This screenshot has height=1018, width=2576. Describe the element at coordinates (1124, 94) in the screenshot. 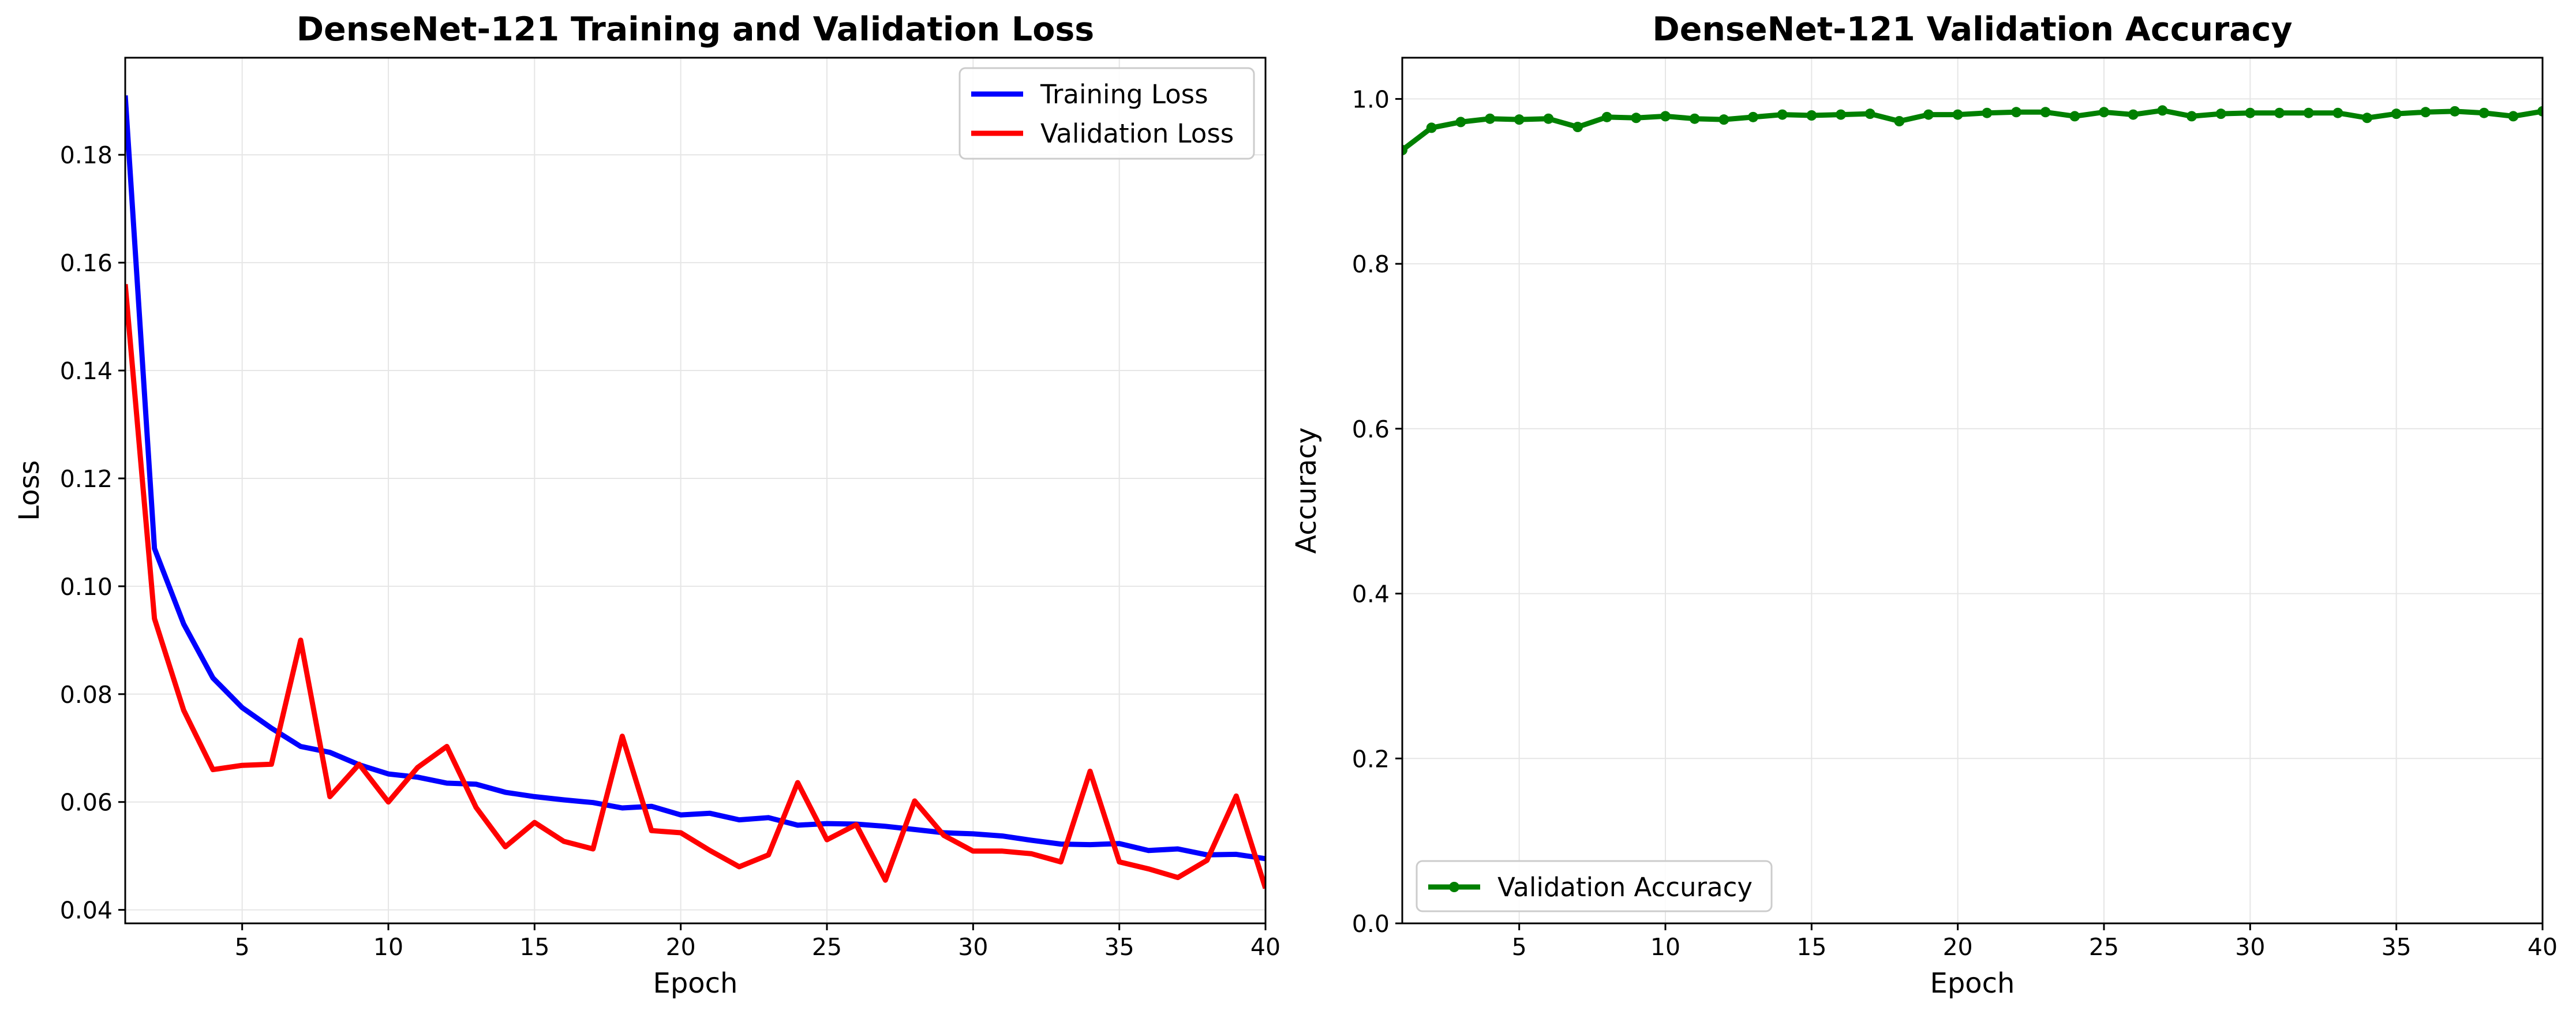

I see `legend-label: Training Loss` at that location.